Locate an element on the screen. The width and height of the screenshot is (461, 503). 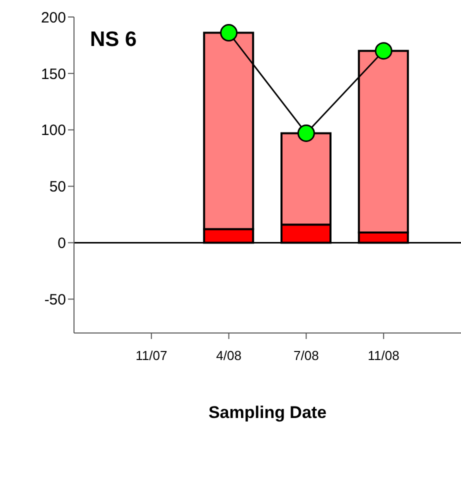
y-tick-label: 150 is located at coordinates (53, 74).